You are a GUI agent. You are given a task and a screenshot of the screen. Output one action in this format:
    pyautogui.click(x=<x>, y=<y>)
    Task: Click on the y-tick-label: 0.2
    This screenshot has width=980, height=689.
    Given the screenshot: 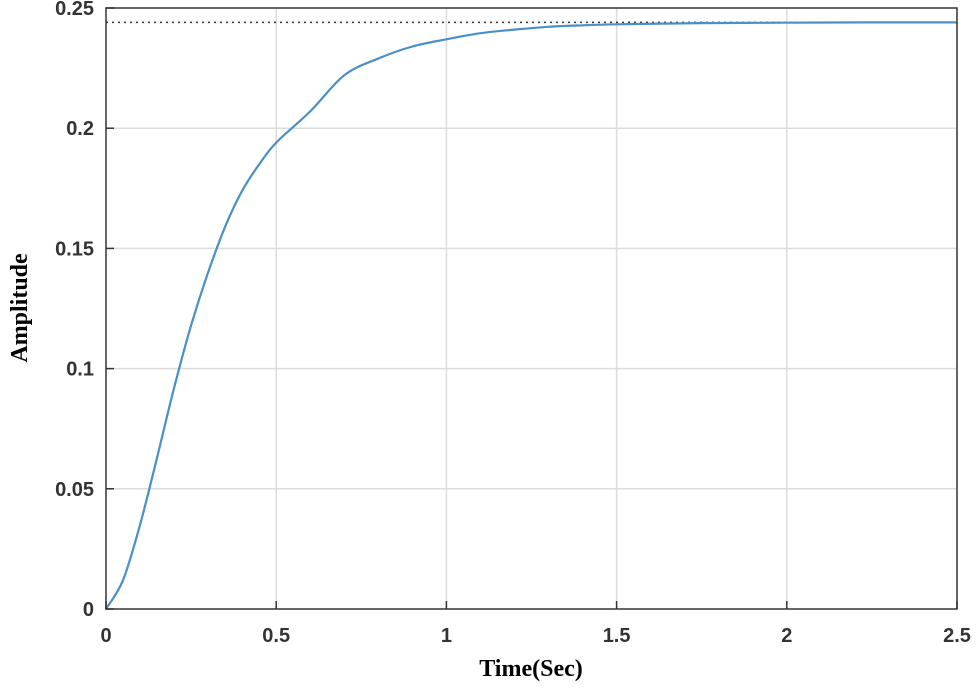 What is the action you would take?
    pyautogui.click(x=80, y=129)
    